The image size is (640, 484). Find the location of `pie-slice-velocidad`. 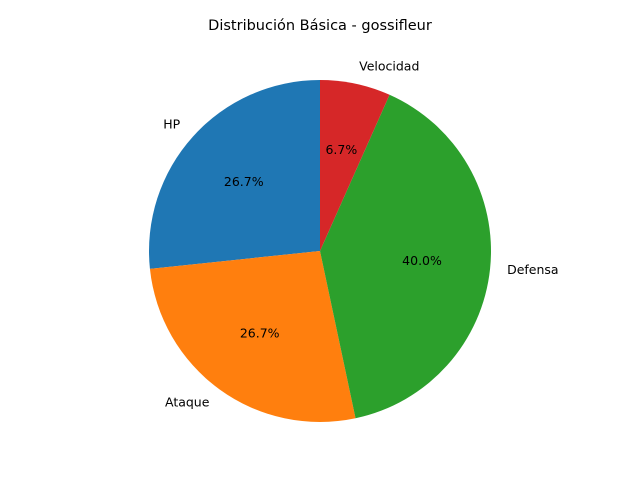

pie-slice-velocidad is located at coordinates (355, 165).